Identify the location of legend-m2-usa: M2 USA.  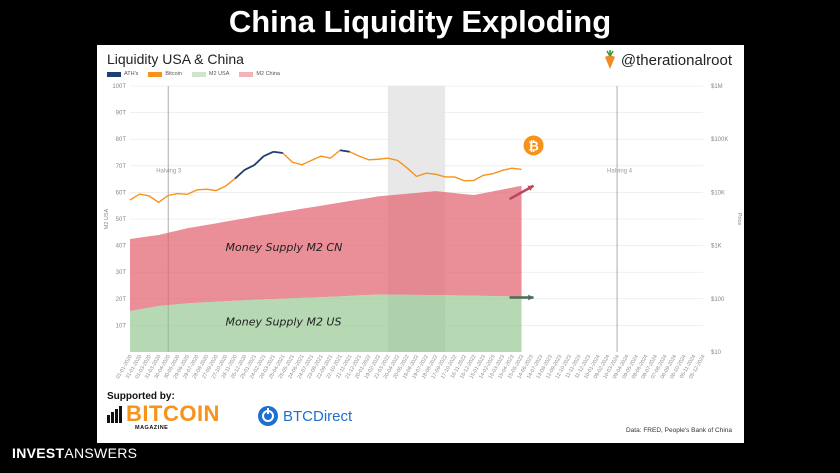
(210, 74).